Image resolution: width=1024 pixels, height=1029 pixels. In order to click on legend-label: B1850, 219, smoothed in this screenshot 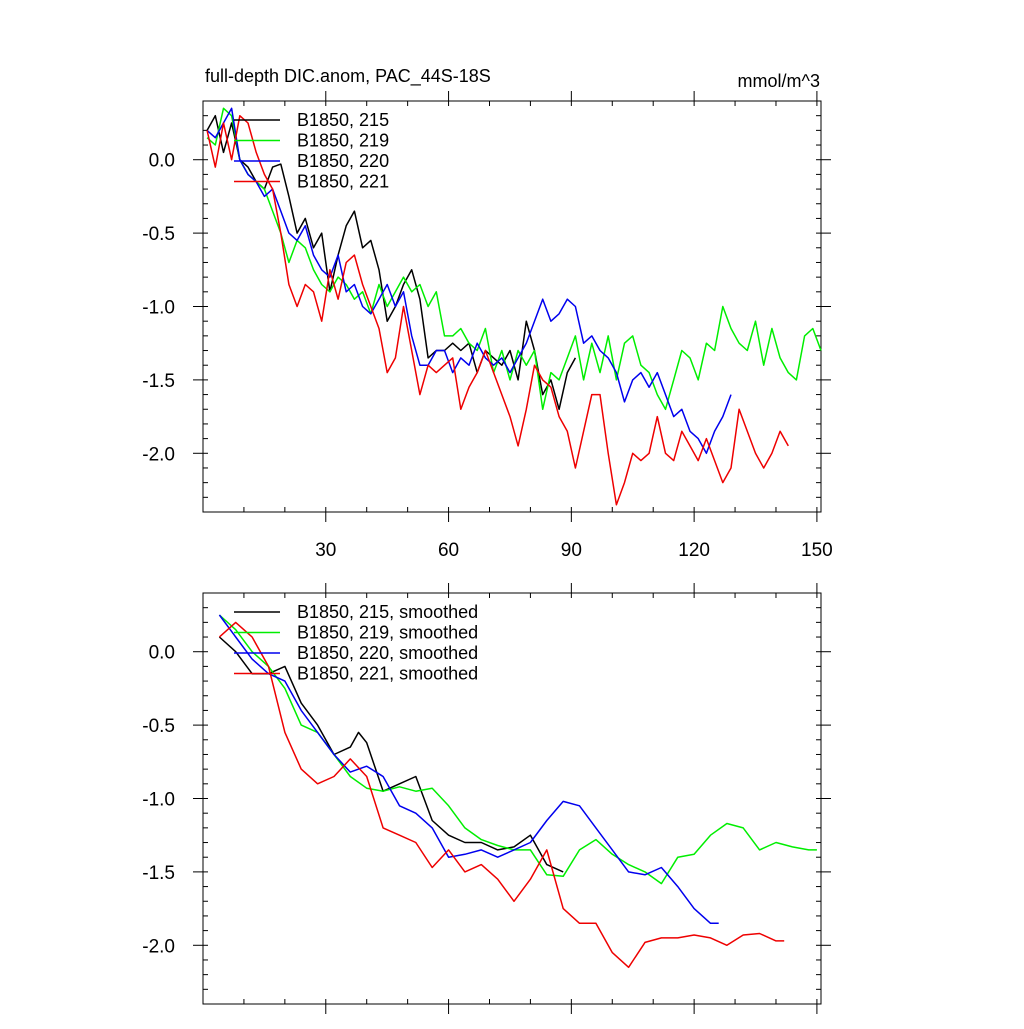, I will do `click(387, 633)`.